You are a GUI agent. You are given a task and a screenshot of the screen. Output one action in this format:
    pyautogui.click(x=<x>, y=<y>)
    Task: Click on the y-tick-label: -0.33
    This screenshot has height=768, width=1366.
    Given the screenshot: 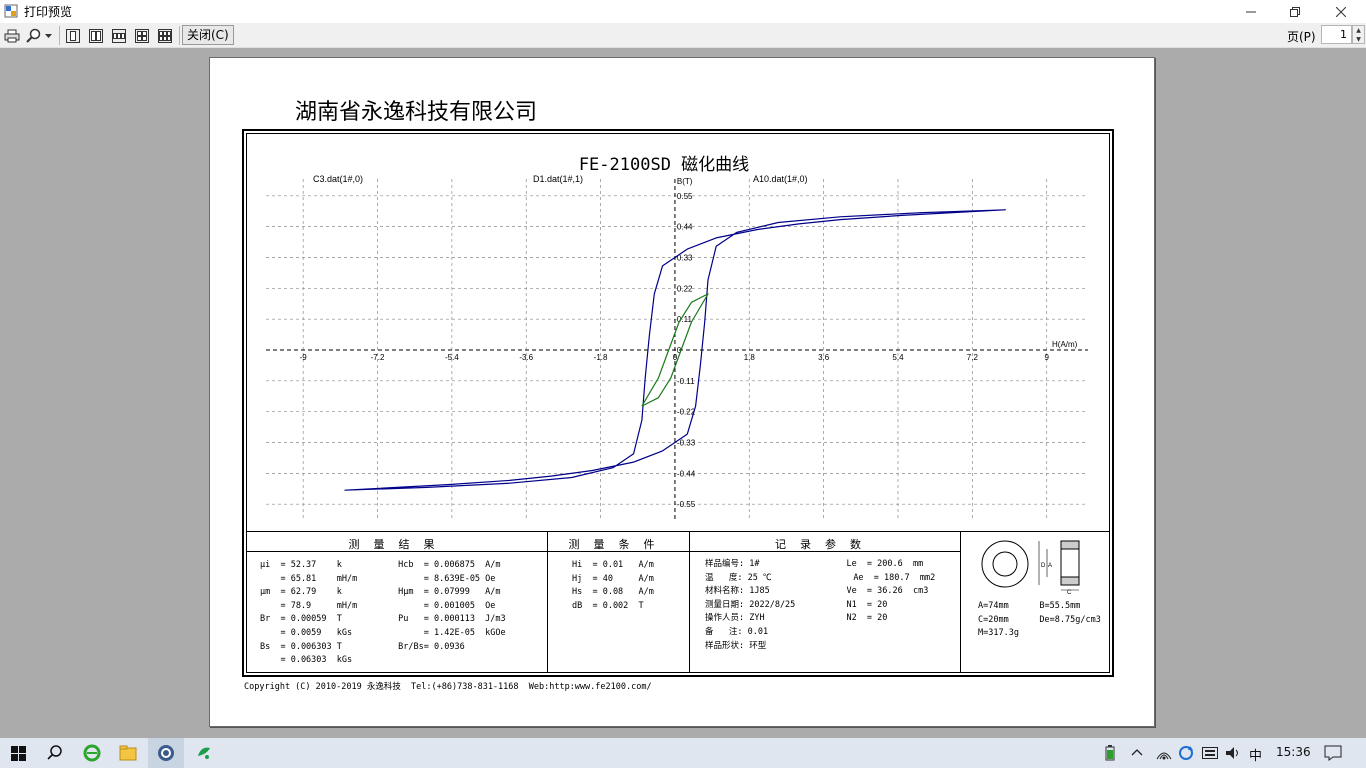 What is the action you would take?
    pyautogui.click(x=686, y=443)
    